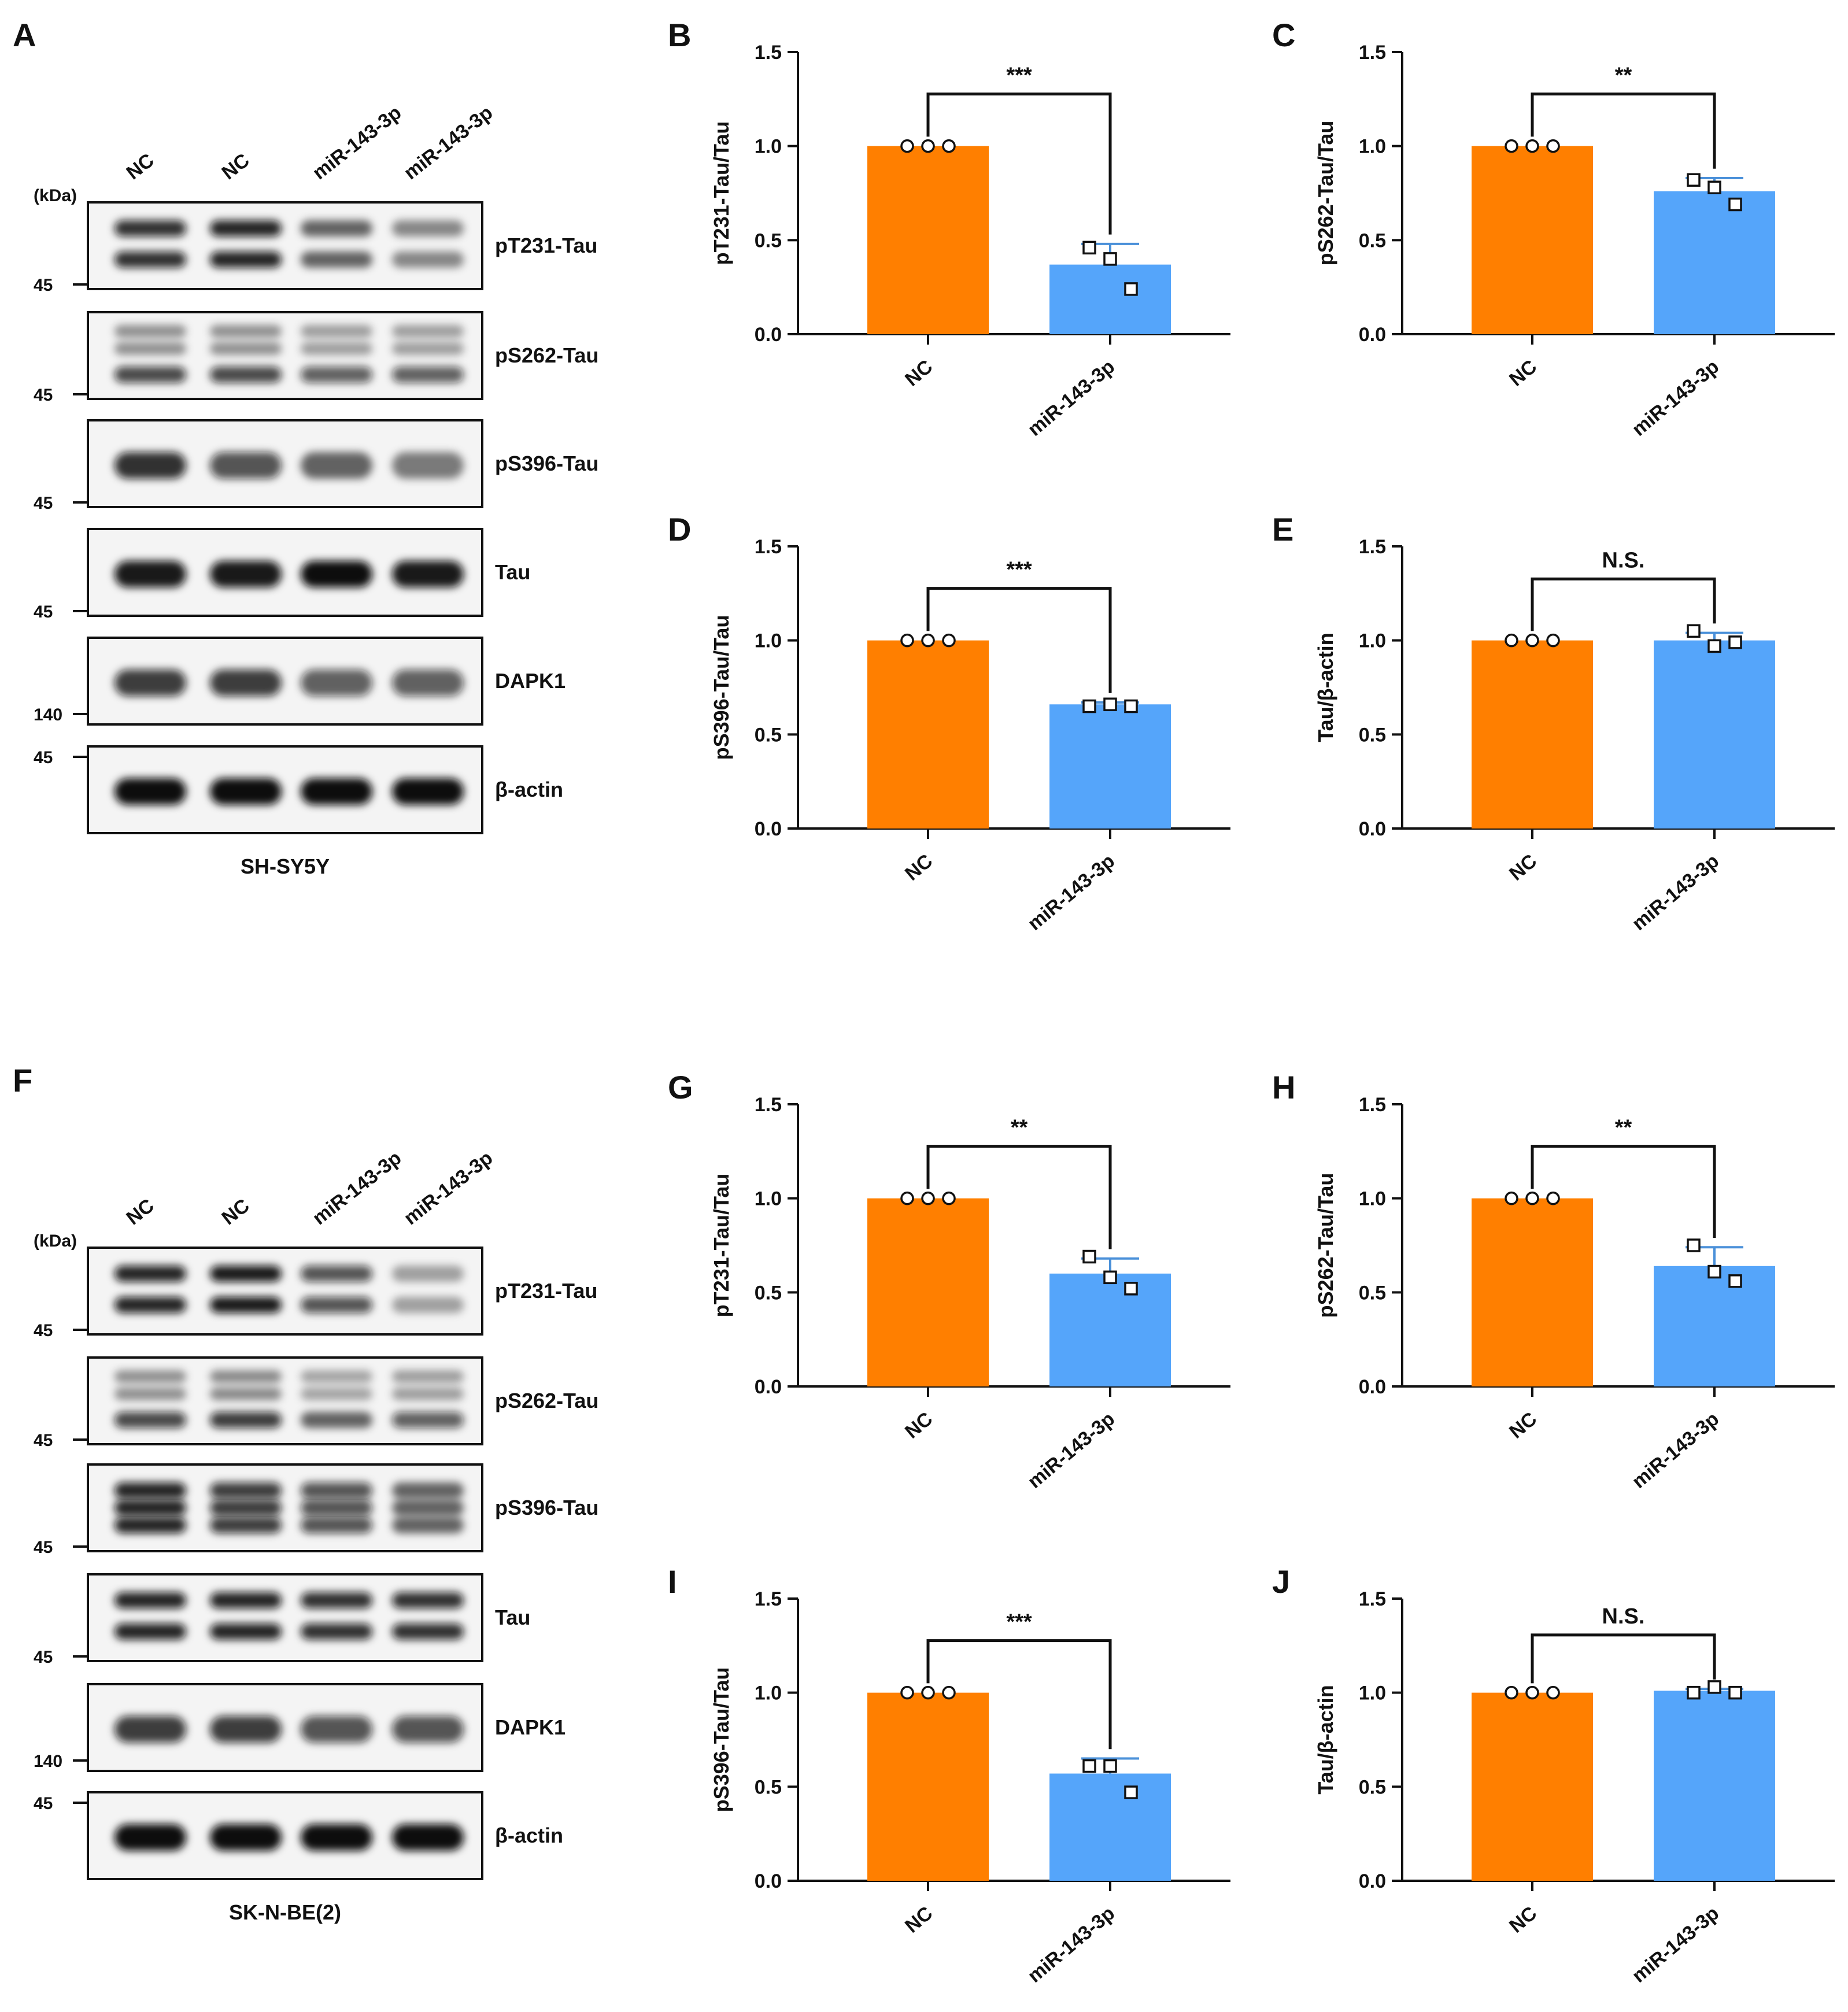  What do you see at coordinates (1283, 35) in the screenshot?
I see `panel-letter: C` at bounding box center [1283, 35].